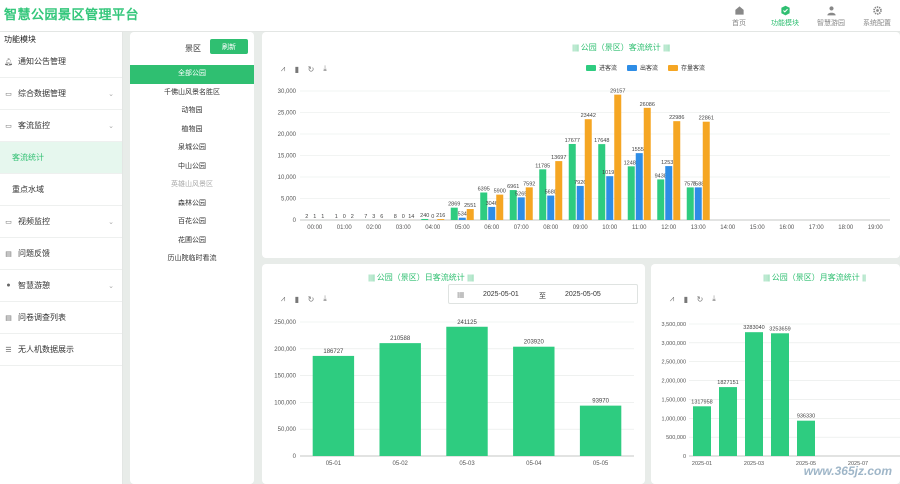 This screenshot has width=900, height=484. What do you see at coordinates (583, 294) in the screenshot?
I see `date-to: 2025-05-05` at bounding box center [583, 294].